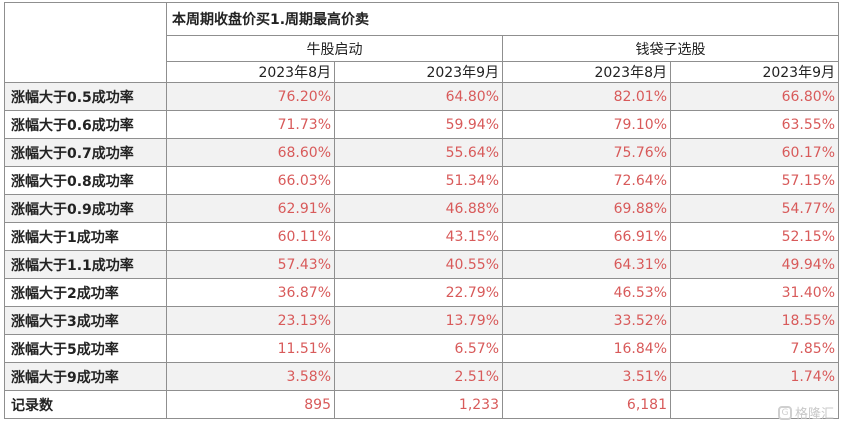 The width and height of the screenshot is (842, 426). What do you see at coordinates (814, 414) in the screenshot?
I see `watermark-text: 格隆汇` at bounding box center [814, 414].